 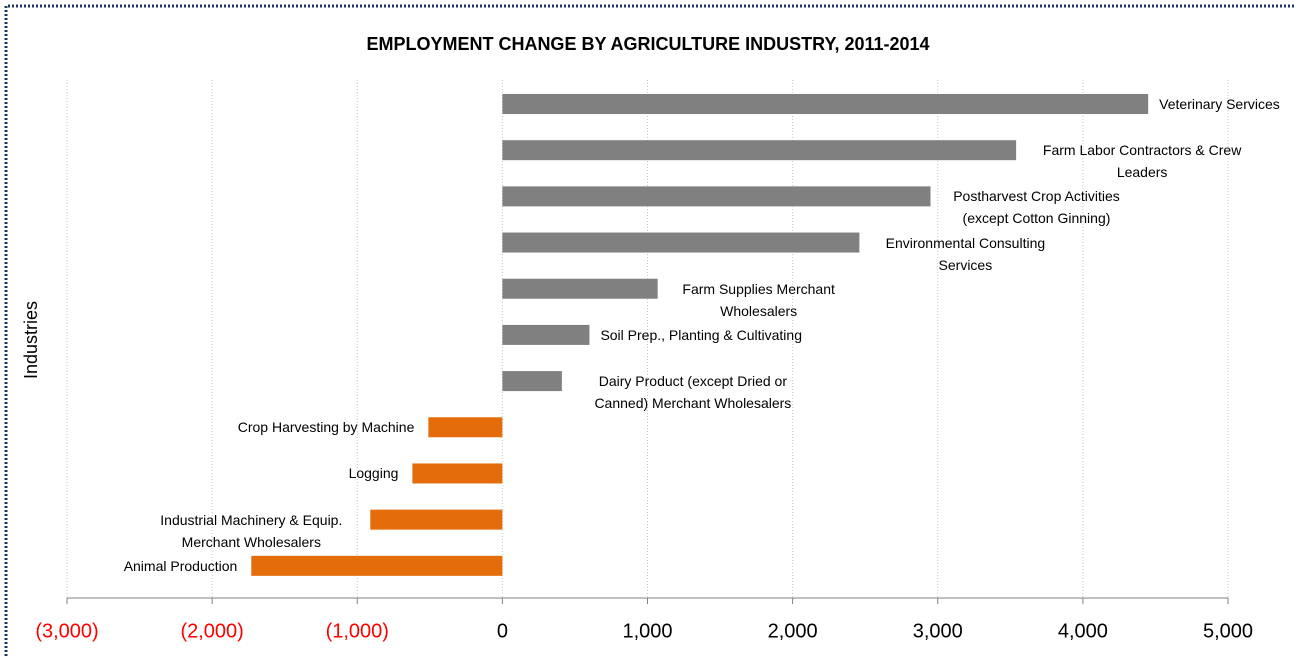 I want to click on x-tick-label: 5,000, so click(x=1228, y=631).